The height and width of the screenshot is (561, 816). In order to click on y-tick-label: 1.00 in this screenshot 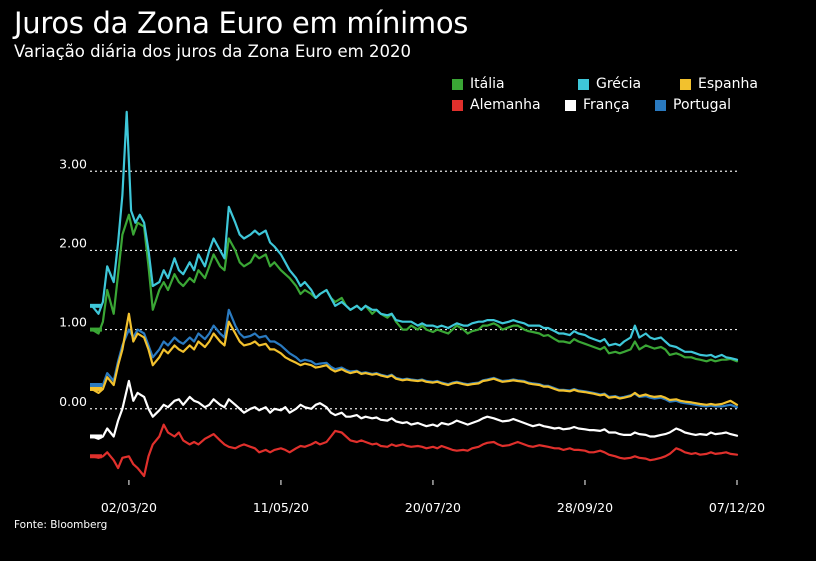, I will do `click(73, 322)`.